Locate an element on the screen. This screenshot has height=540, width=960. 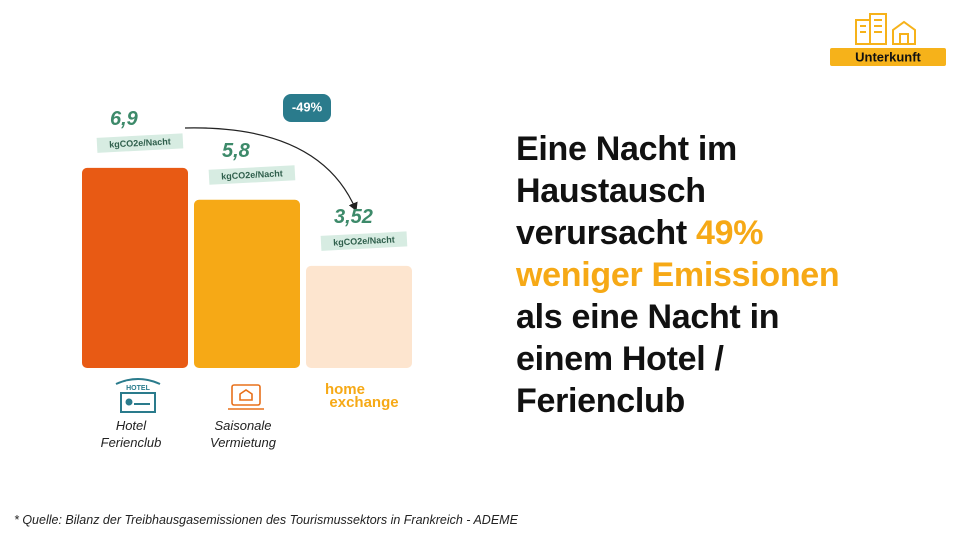
headline-line: weniger Emissionen is located at coordinates (731, 275).